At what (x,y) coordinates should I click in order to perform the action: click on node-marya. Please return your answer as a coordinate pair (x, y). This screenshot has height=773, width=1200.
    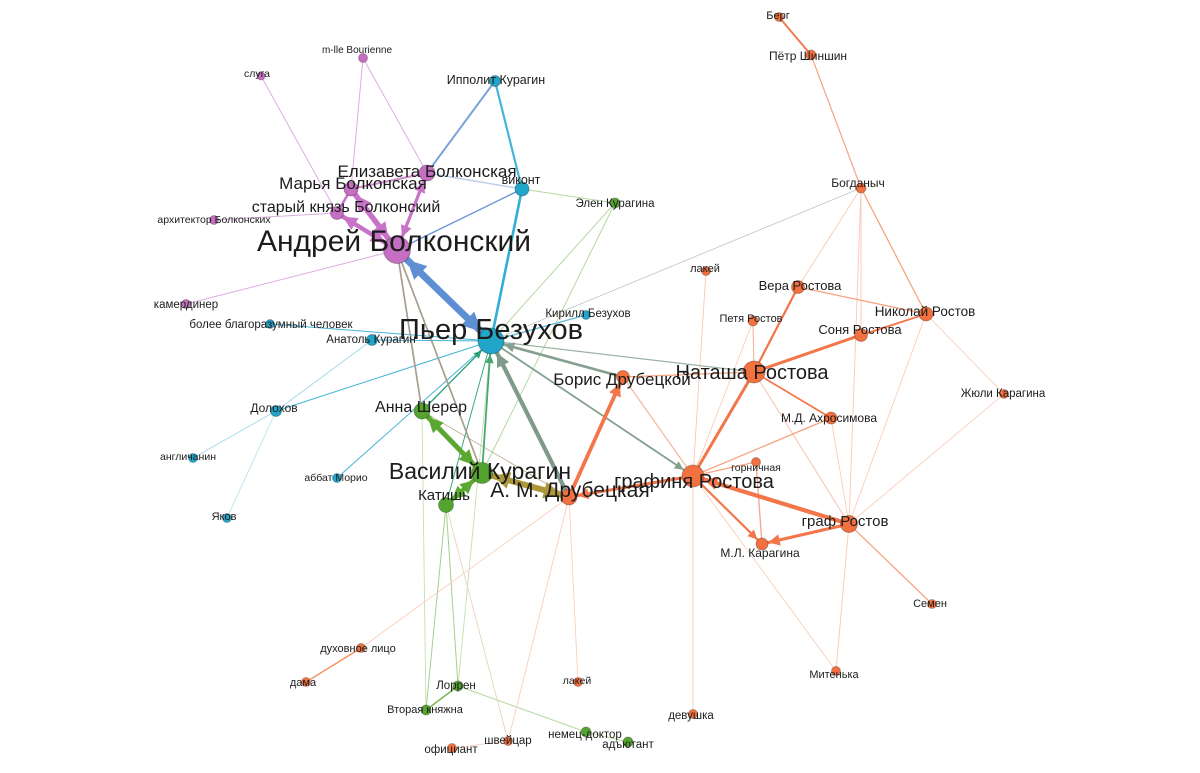
    Looking at the image, I should click on (351, 189).